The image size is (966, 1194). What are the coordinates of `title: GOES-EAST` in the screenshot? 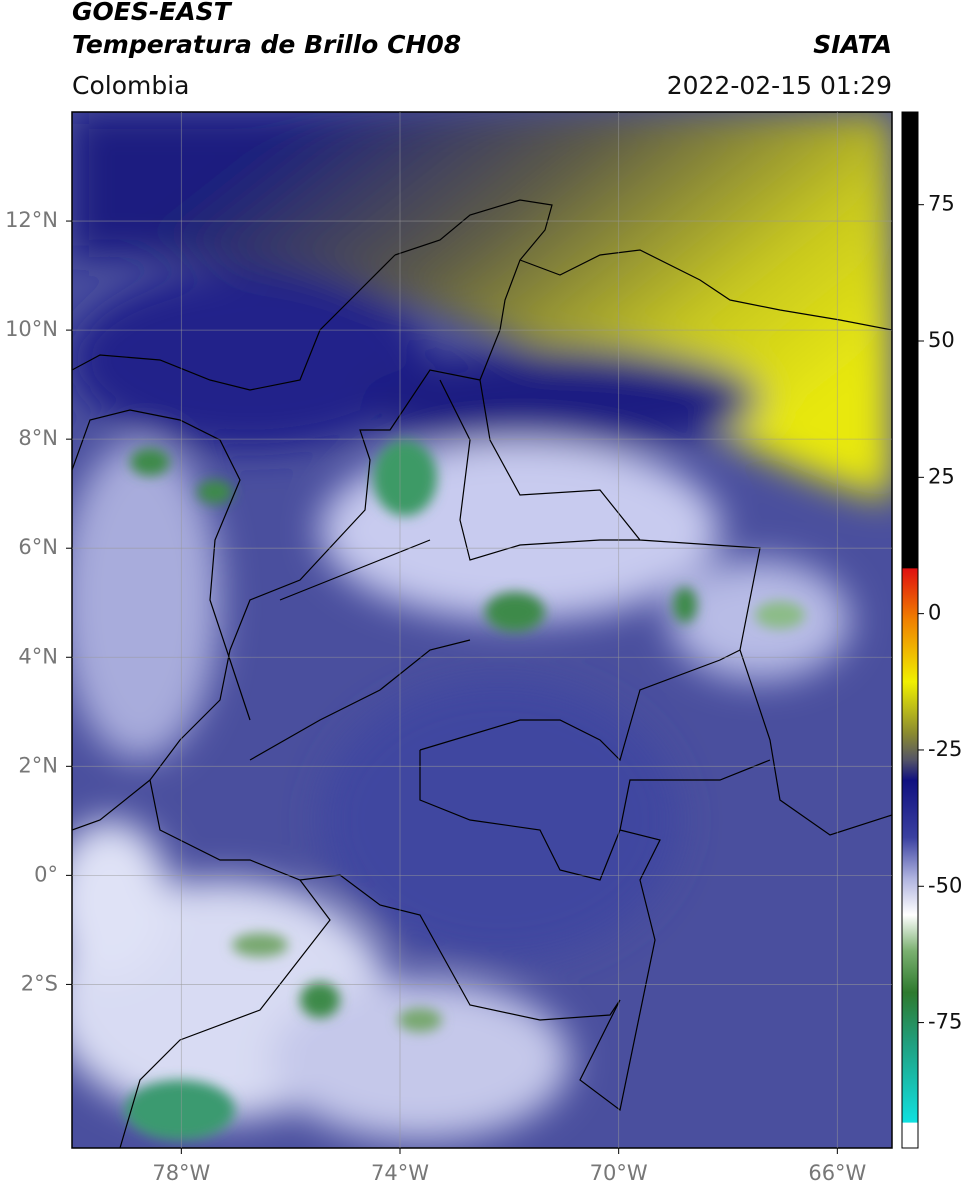 It's located at (152, 13).